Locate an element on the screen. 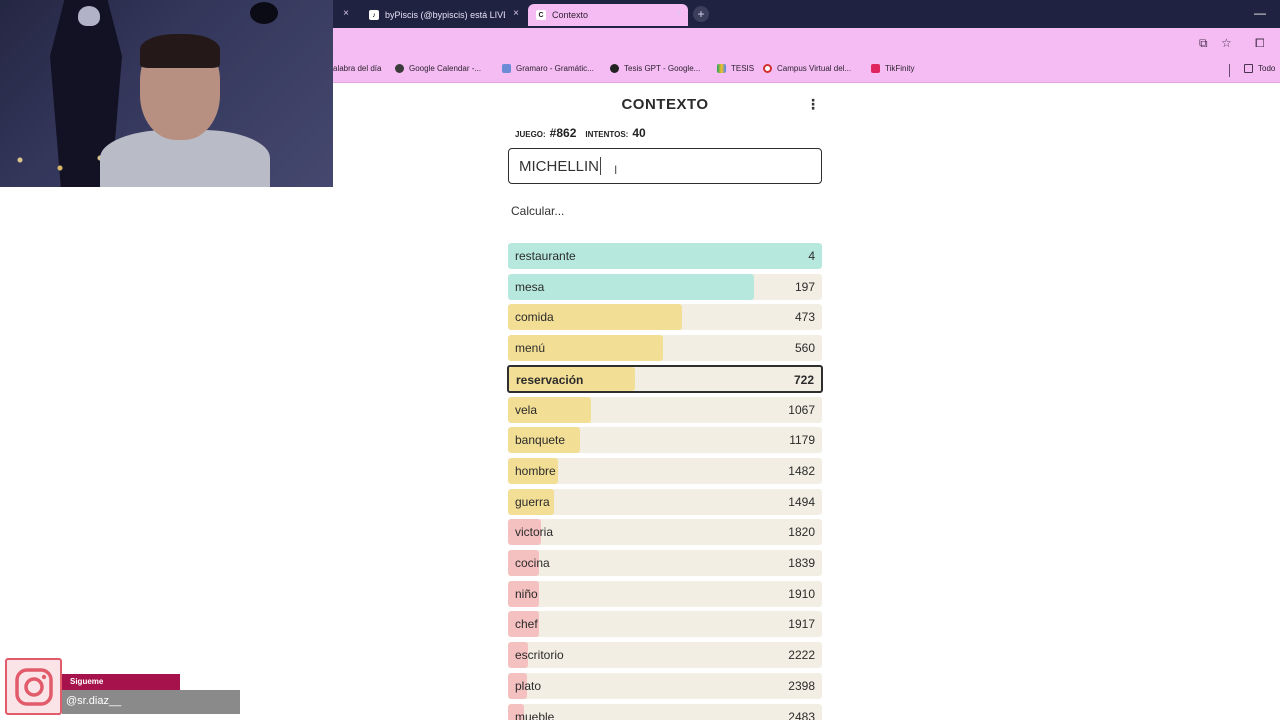  guess-rank: 2398 is located at coordinates (801, 685).